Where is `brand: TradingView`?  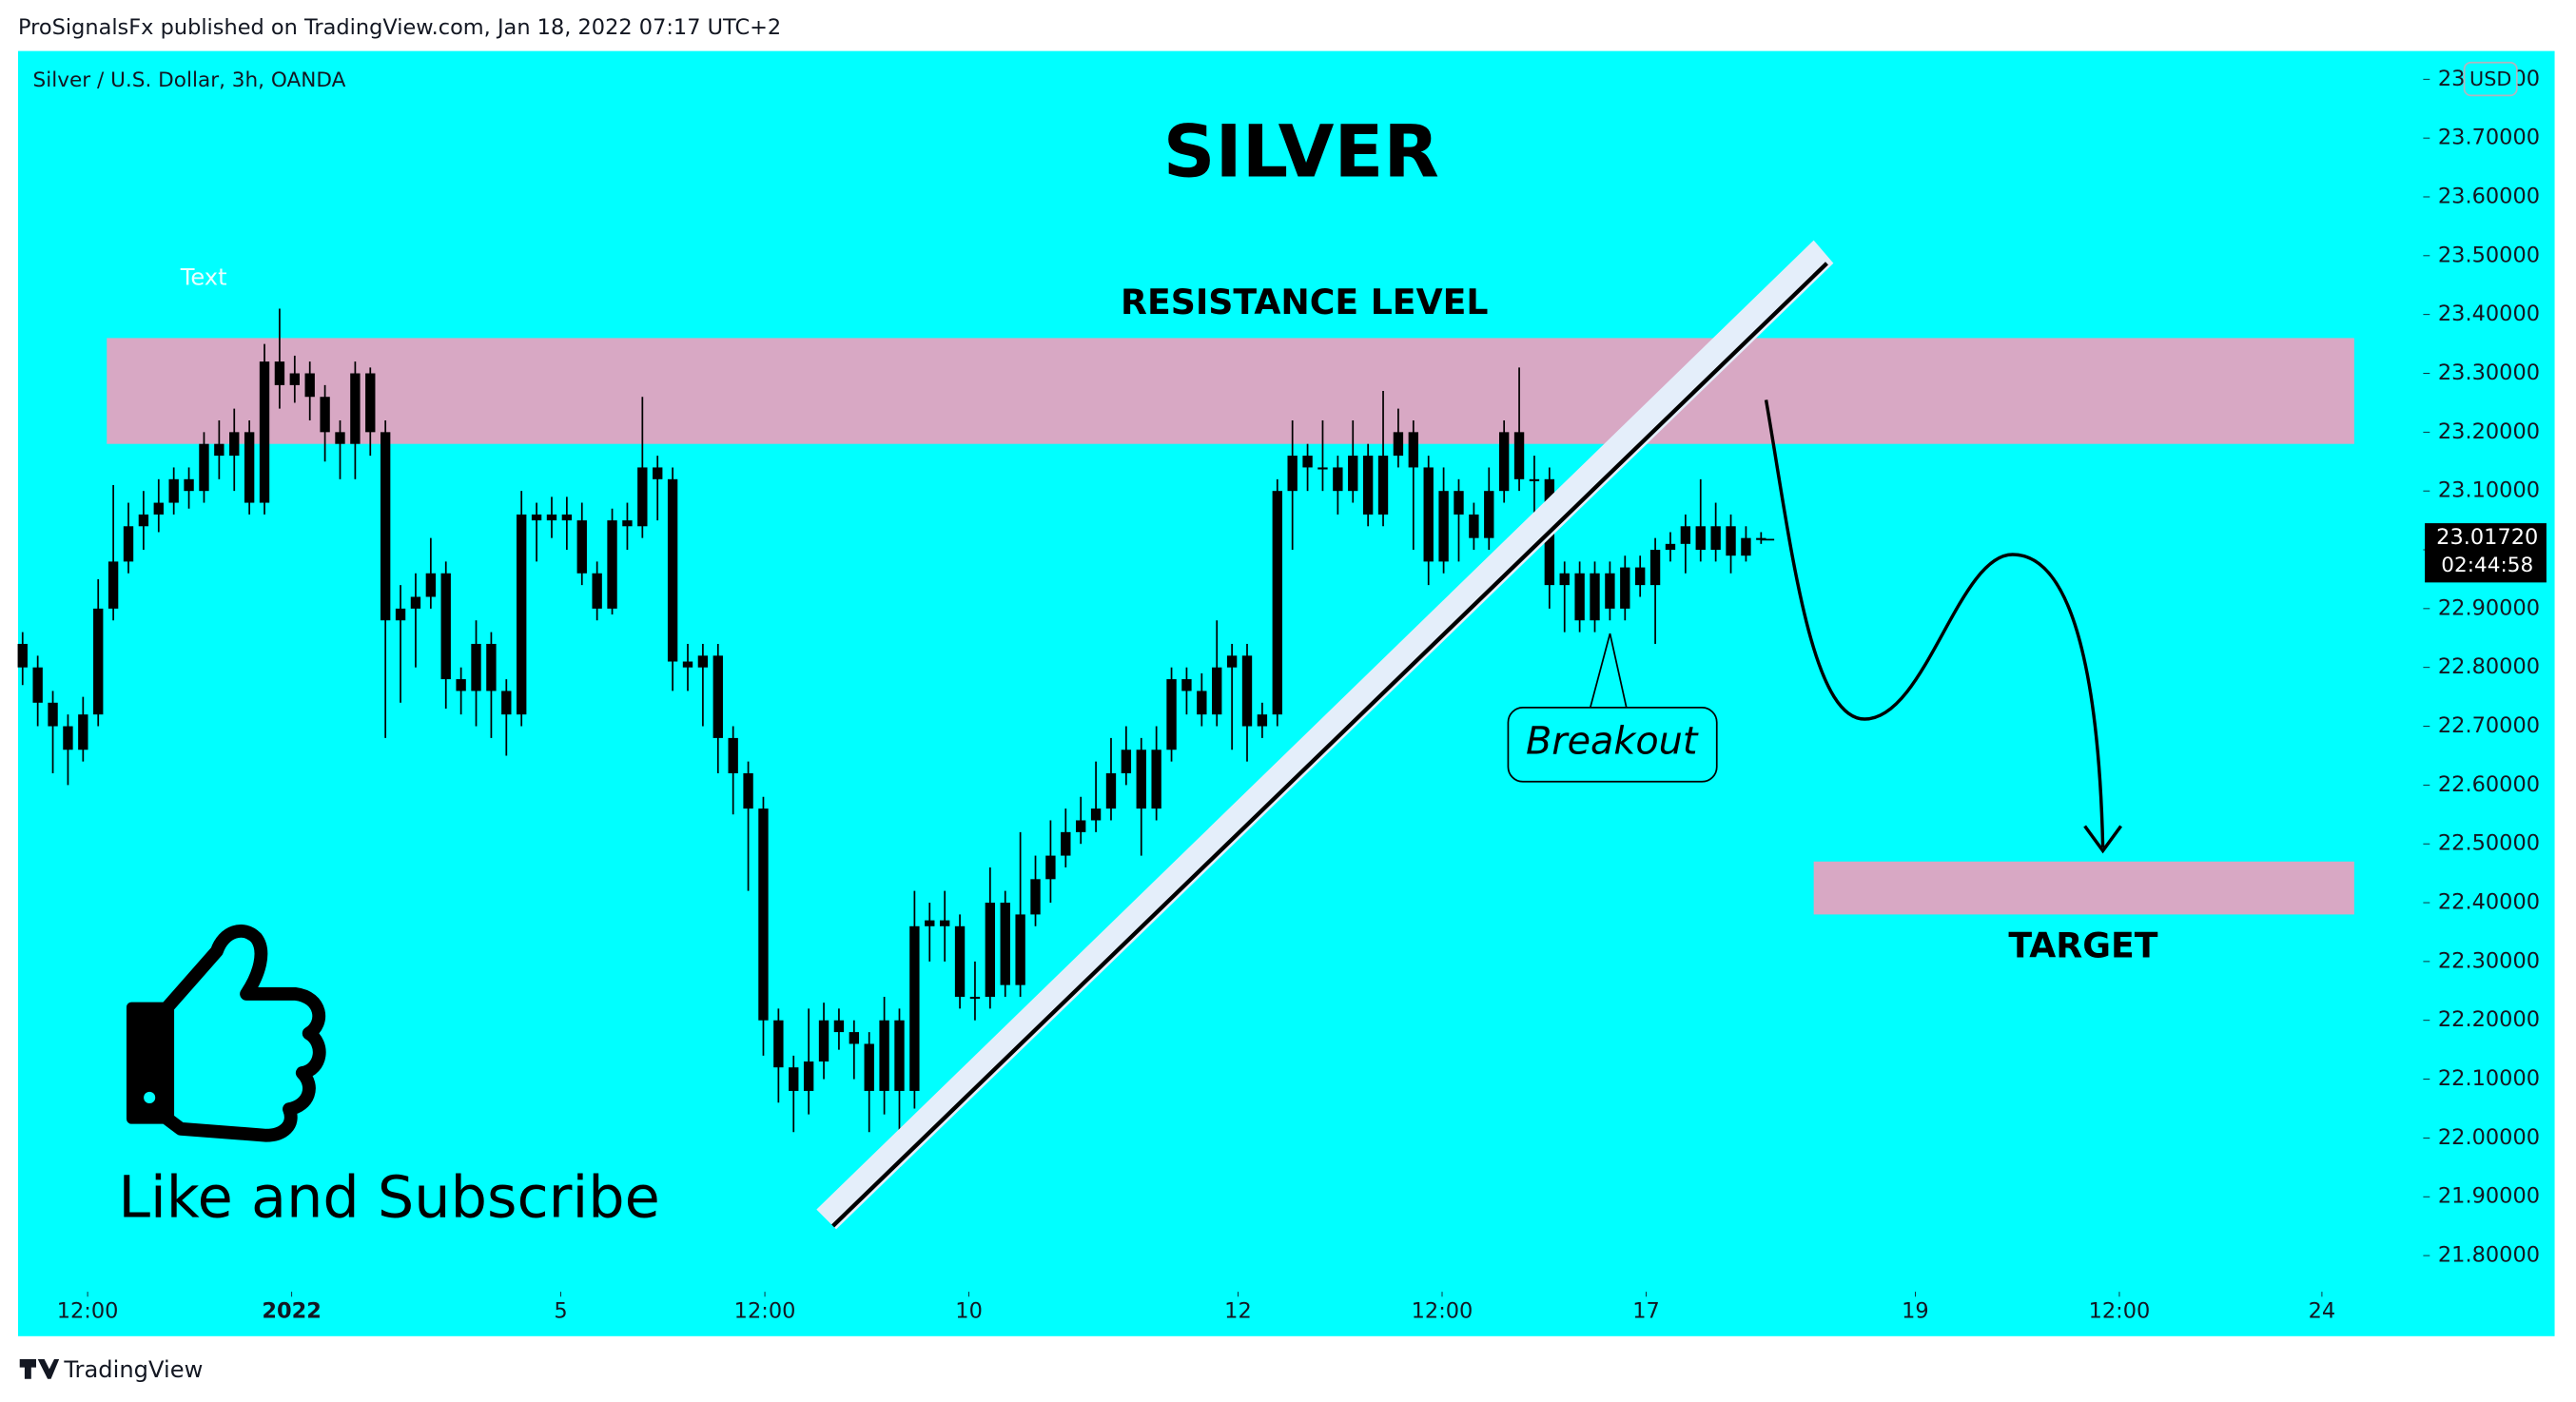
brand: TradingView is located at coordinates (133, 1369).